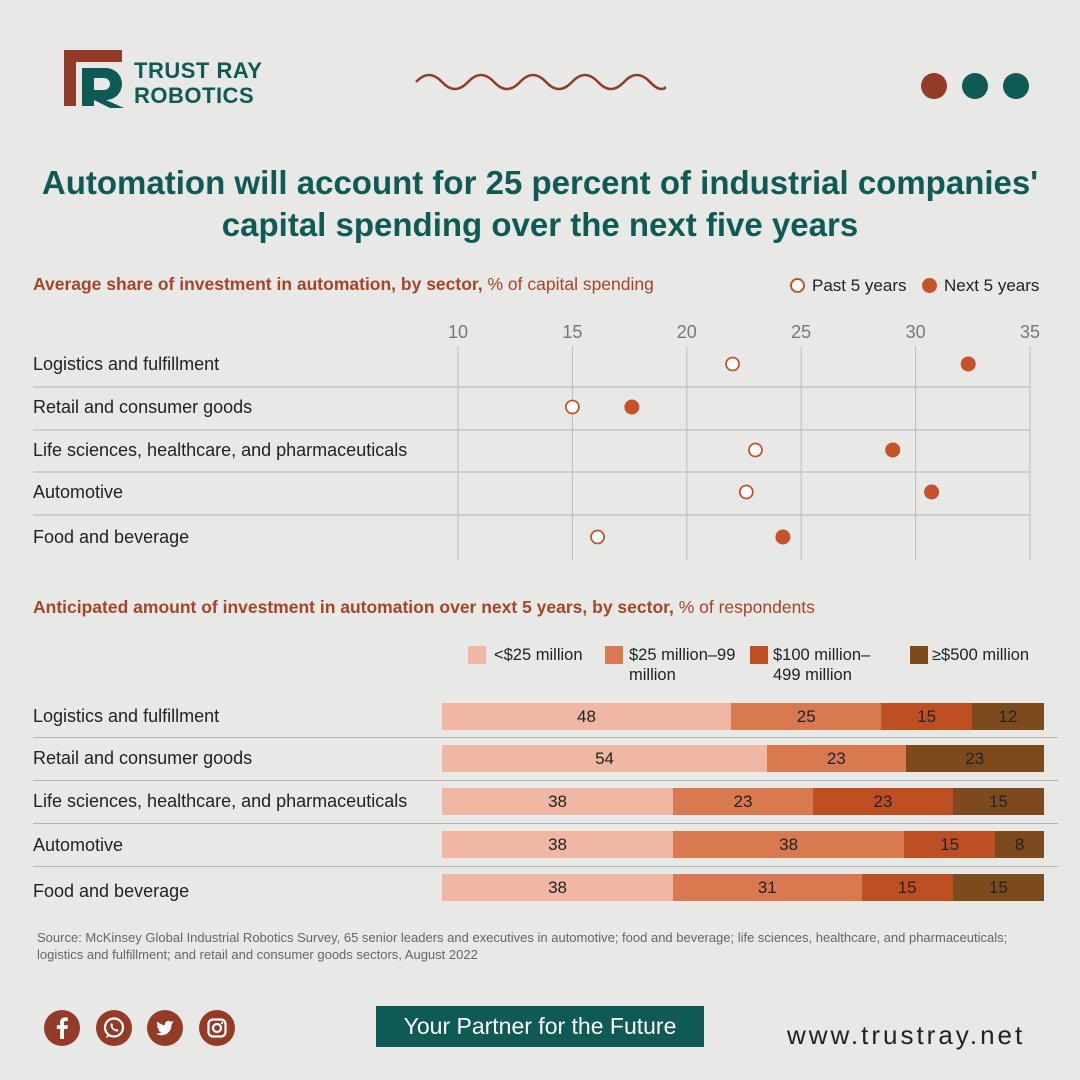  What do you see at coordinates (586, 716) in the screenshot?
I see `bar-segment: 48` at bounding box center [586, 716].